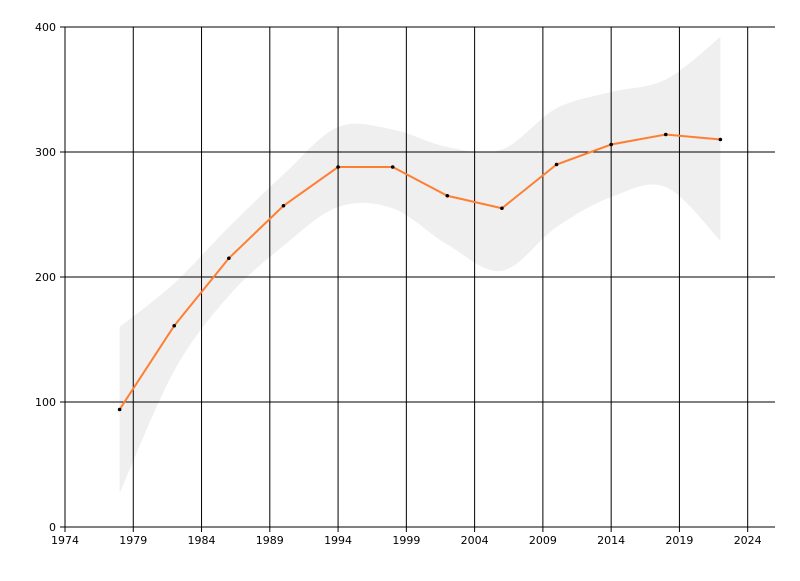 Image resolution: width=800 pixels, height=581 pixels. What do you see at coordinates (679, 540) in the screenshot?
I see `x-tick-label: 2019` at bounding box center [679, 540].